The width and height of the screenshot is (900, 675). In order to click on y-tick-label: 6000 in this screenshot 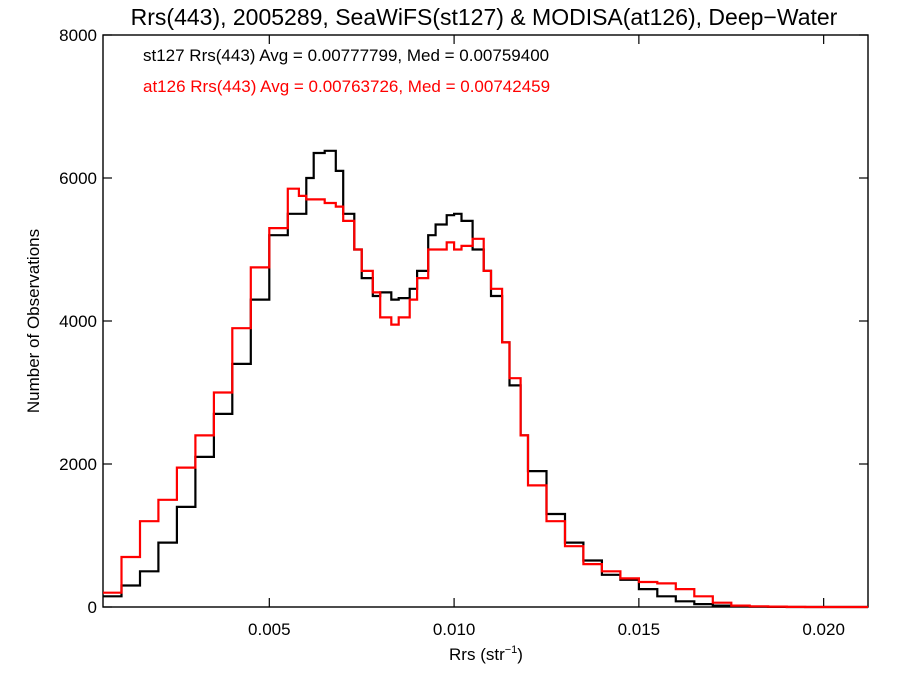, I will do `click(78, 178)`.